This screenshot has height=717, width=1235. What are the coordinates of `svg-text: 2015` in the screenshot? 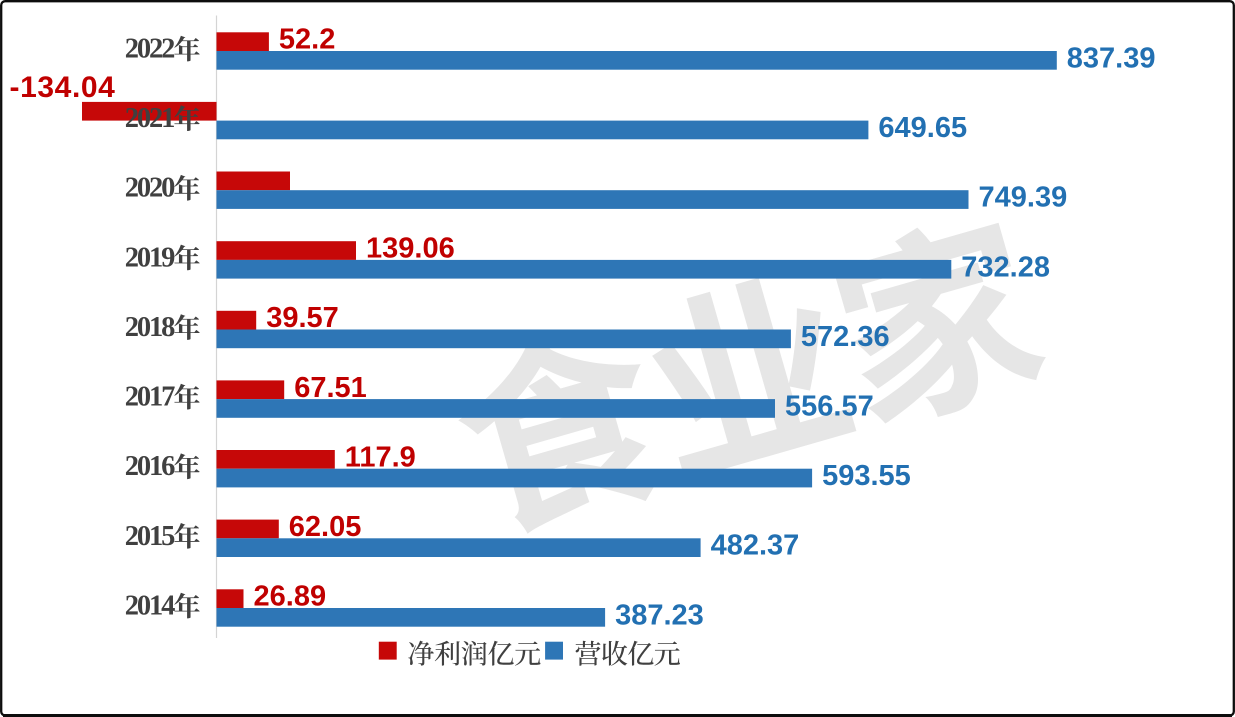 It's located at (150, 536).